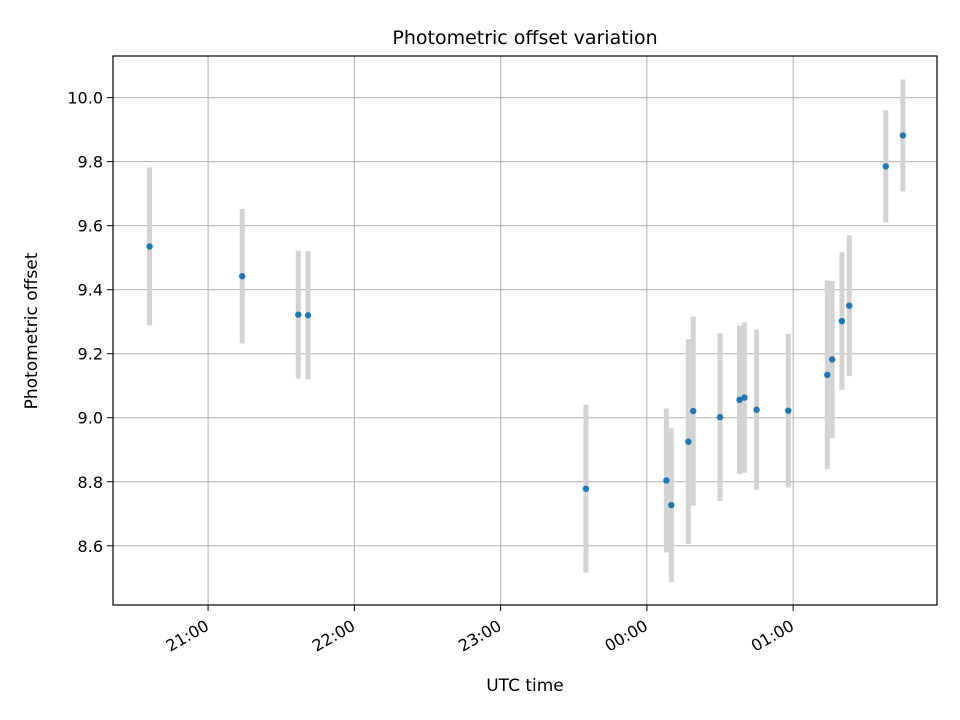  I want to click on y-tick-label: 9.6, so click(90, 226).